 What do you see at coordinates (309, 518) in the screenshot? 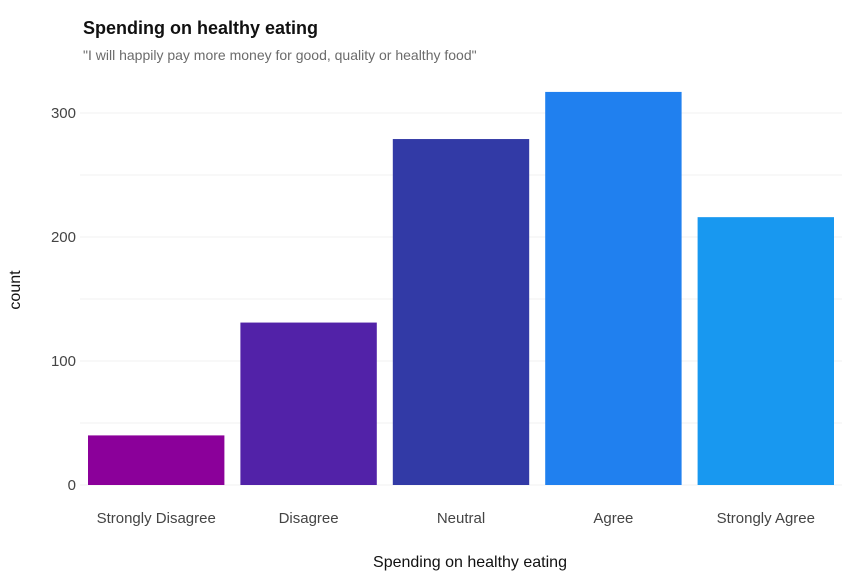
I see `x-tick-label: Disagree` at bounding box center [309, 518].